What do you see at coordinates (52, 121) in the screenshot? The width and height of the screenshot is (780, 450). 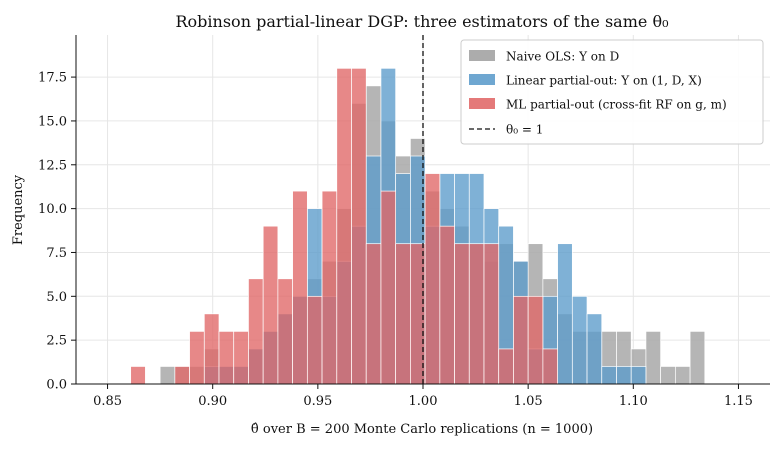 I see `y-tick-label: 15.0` at bounding box center [52, 121].